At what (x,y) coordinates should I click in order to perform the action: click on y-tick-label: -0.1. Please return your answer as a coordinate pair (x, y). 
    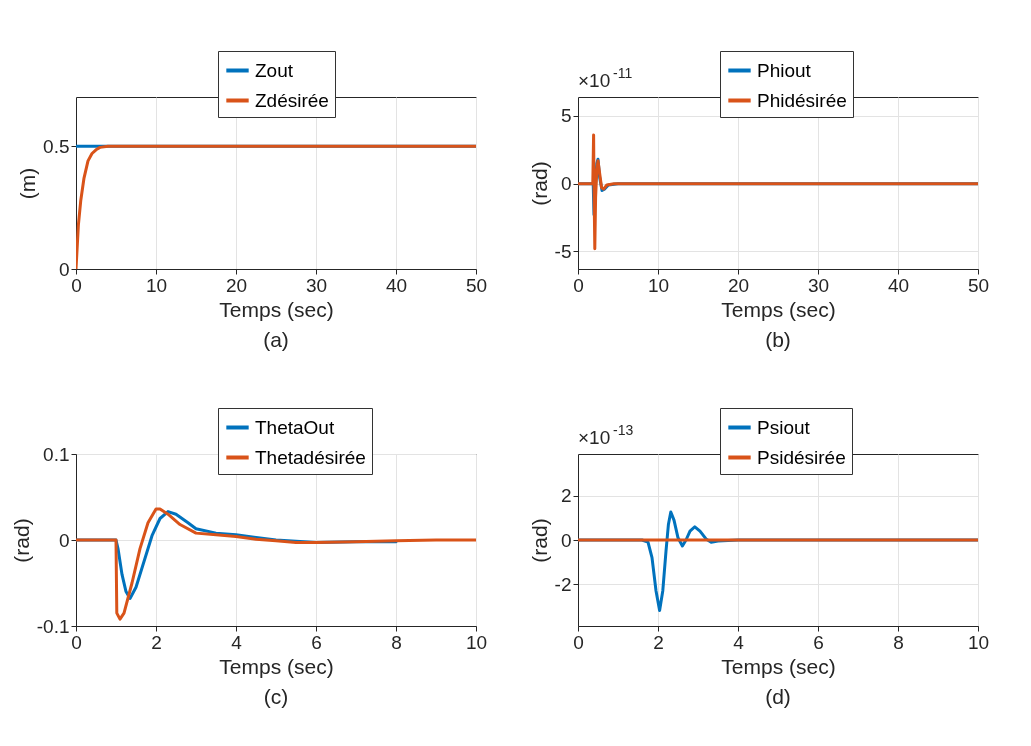
    Looking at the image, I should click on (53, 626).